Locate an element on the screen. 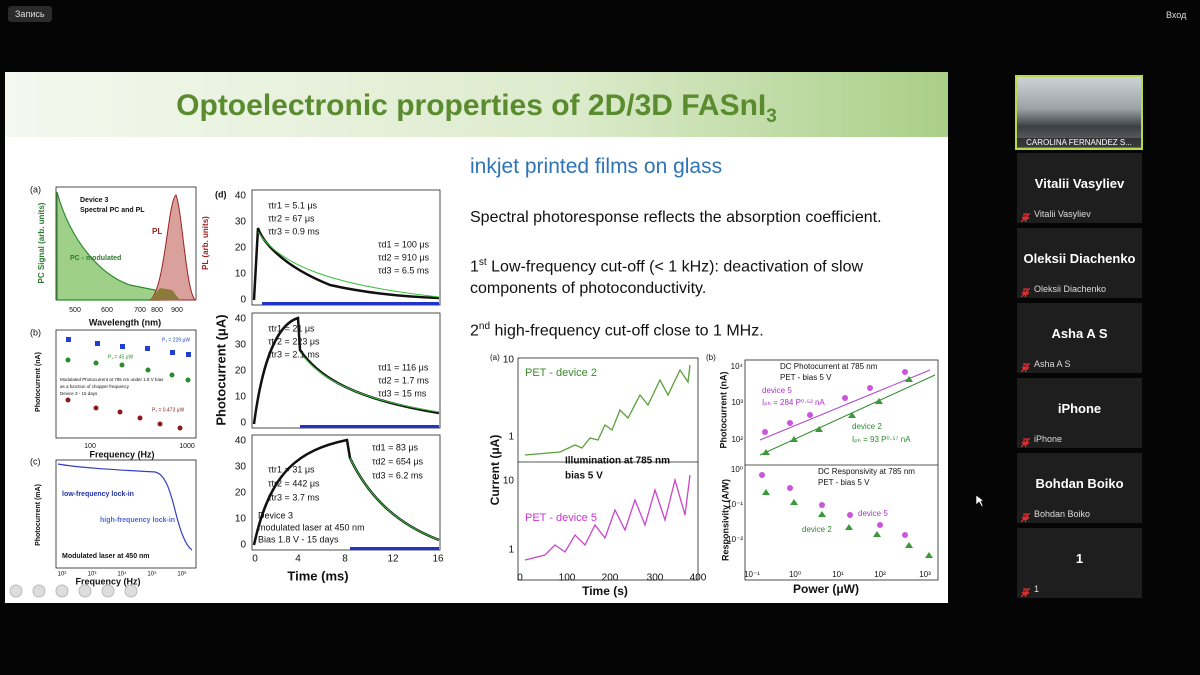  tick-label: 10⁵ is located at coordinates (152, 574).